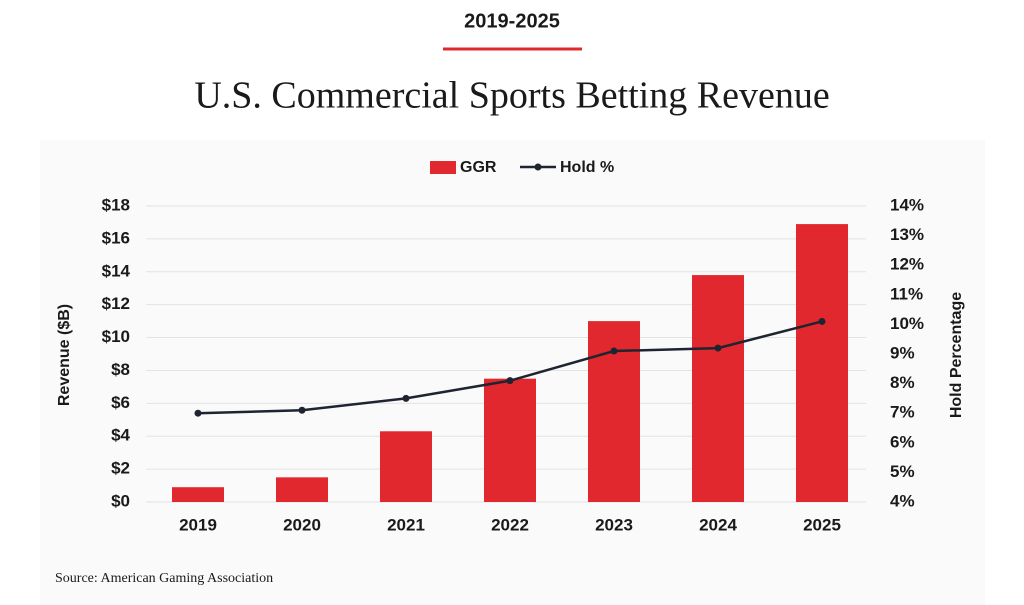  Describe the element at coordinates (64, 355) in the screenshot. I see `y-axis-label: Revenue ($B)` at that location.